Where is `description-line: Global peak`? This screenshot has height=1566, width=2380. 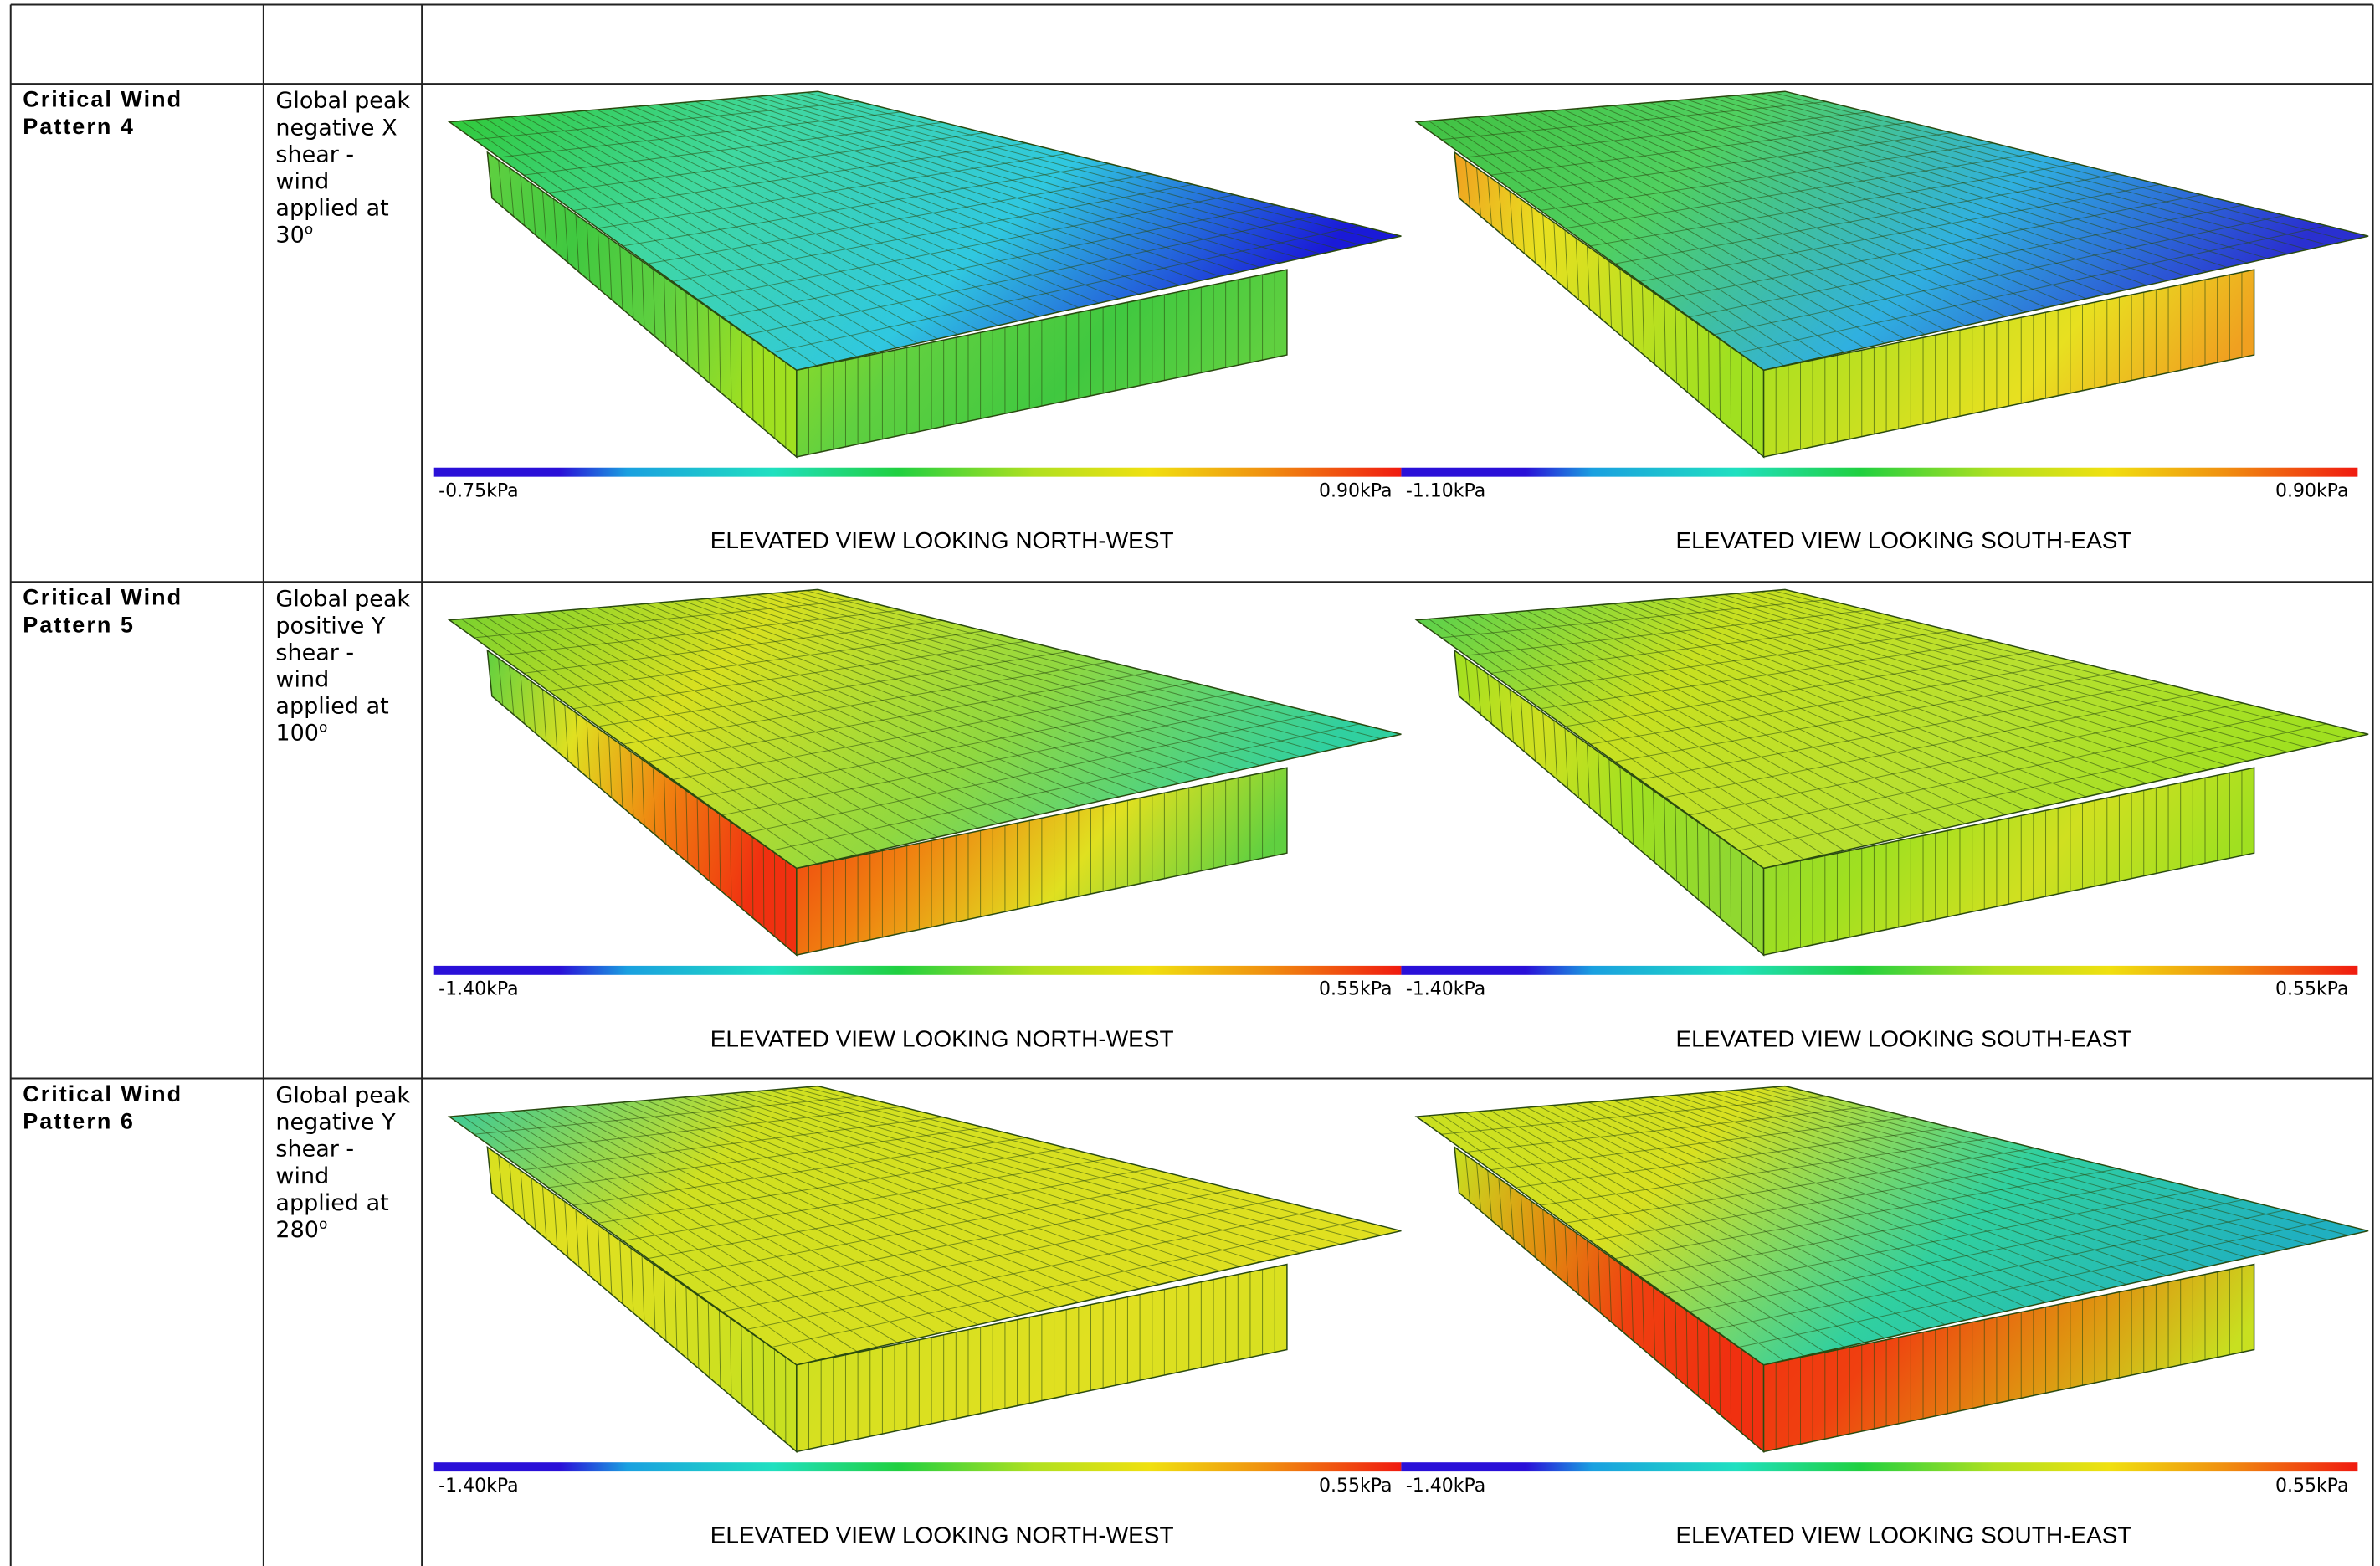
description-line: Global peak is located at coordinates (342, 599).